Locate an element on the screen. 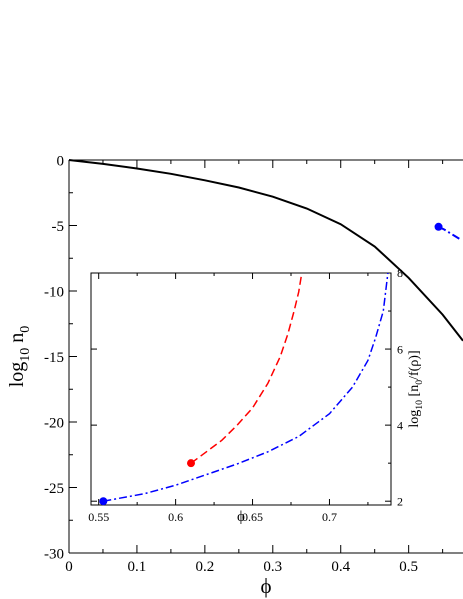  inset-y-tick-label: 2 is located at coordinates (400, 501).